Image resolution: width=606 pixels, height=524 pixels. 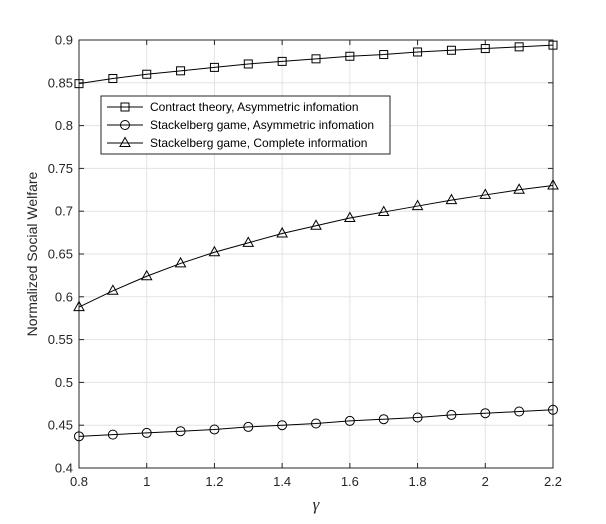 I want to click on series-line-square, so click(x=316, y=64).